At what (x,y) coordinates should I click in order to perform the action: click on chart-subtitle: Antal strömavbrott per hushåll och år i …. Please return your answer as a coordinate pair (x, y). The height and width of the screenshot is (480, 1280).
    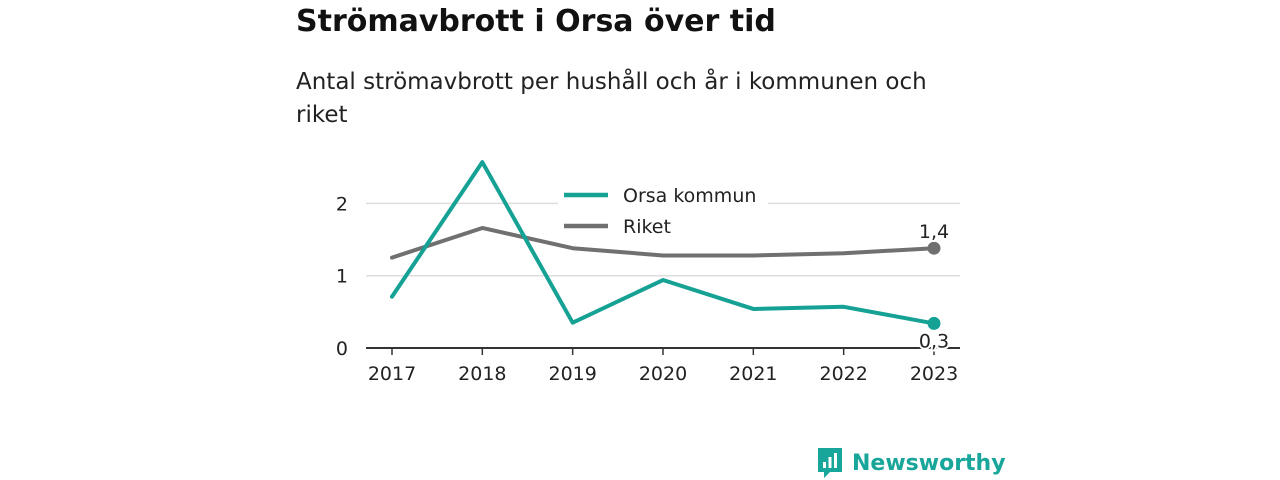
    Looking at the image, I should click on (611, 98).